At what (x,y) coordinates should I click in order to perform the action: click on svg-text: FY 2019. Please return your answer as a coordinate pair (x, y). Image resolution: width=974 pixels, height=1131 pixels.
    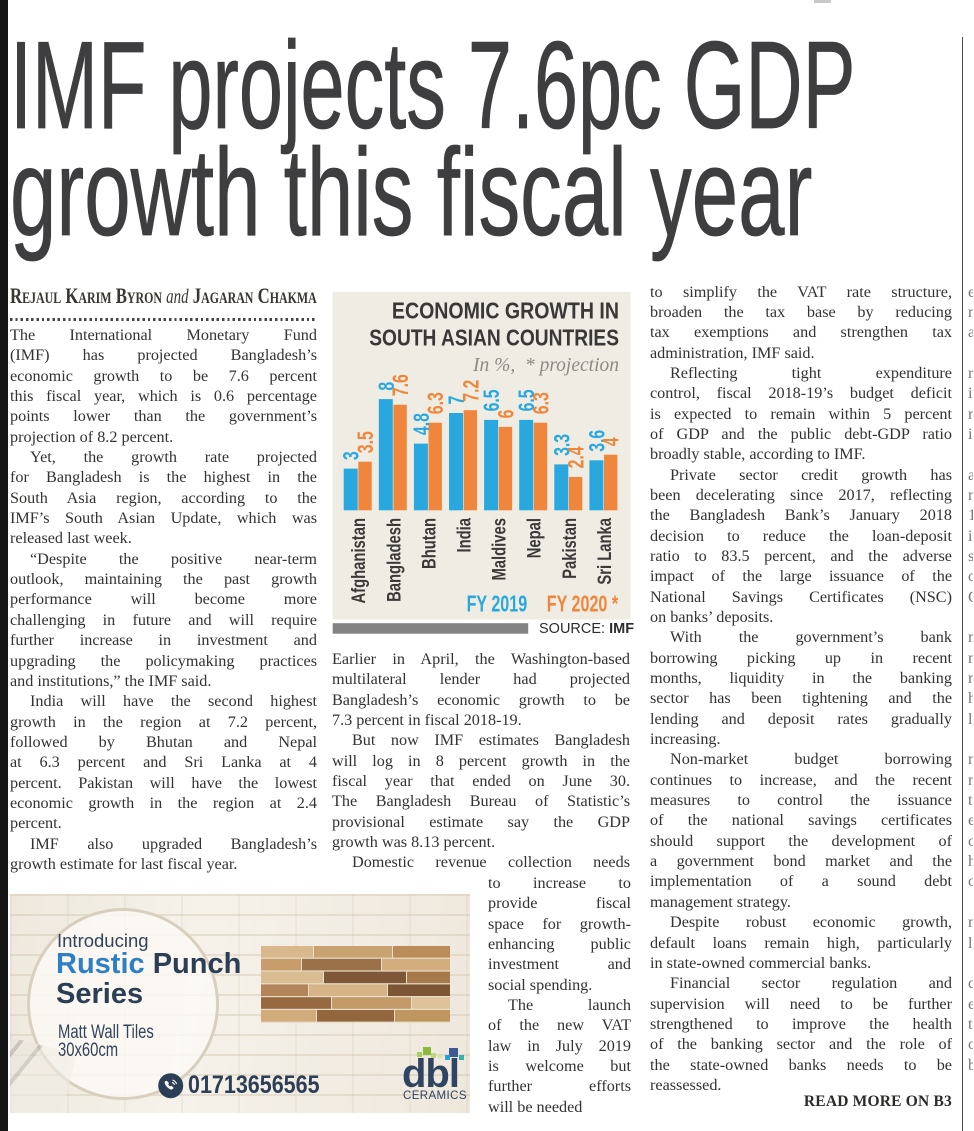
    Looking at the image, I should click on (497, 604).